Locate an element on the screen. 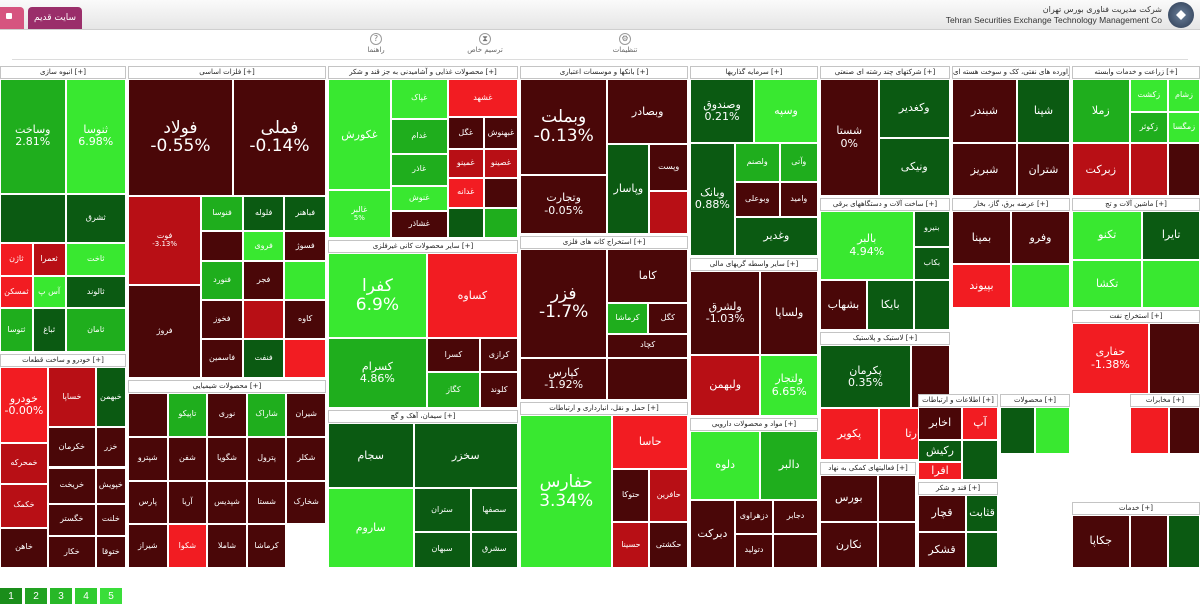 The image size is (1200, 604). stock-tile: وساخت 2.81% is located at coordinates (33, 136).